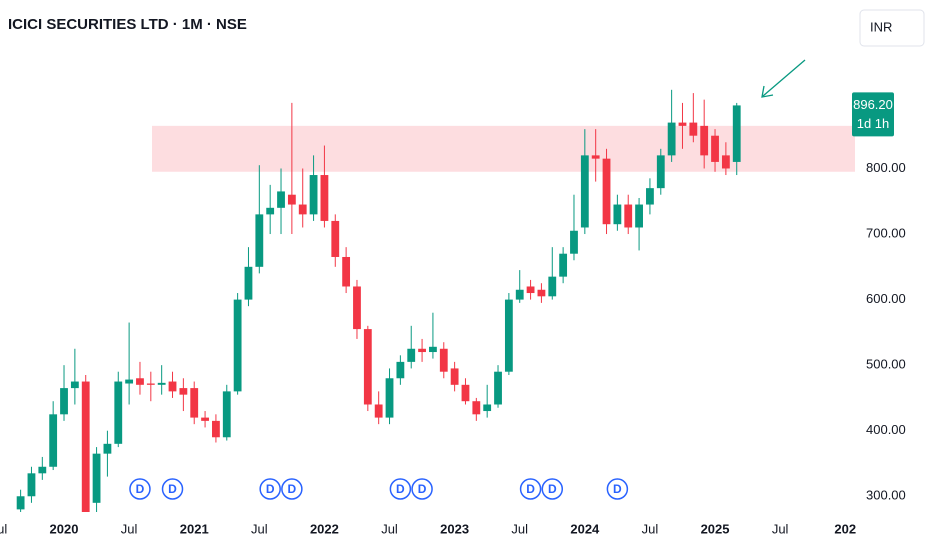 Image resolution: width=932 pixels, height=550 pixels. I want to click on x-tick-label: 2023, so click(454, 528).